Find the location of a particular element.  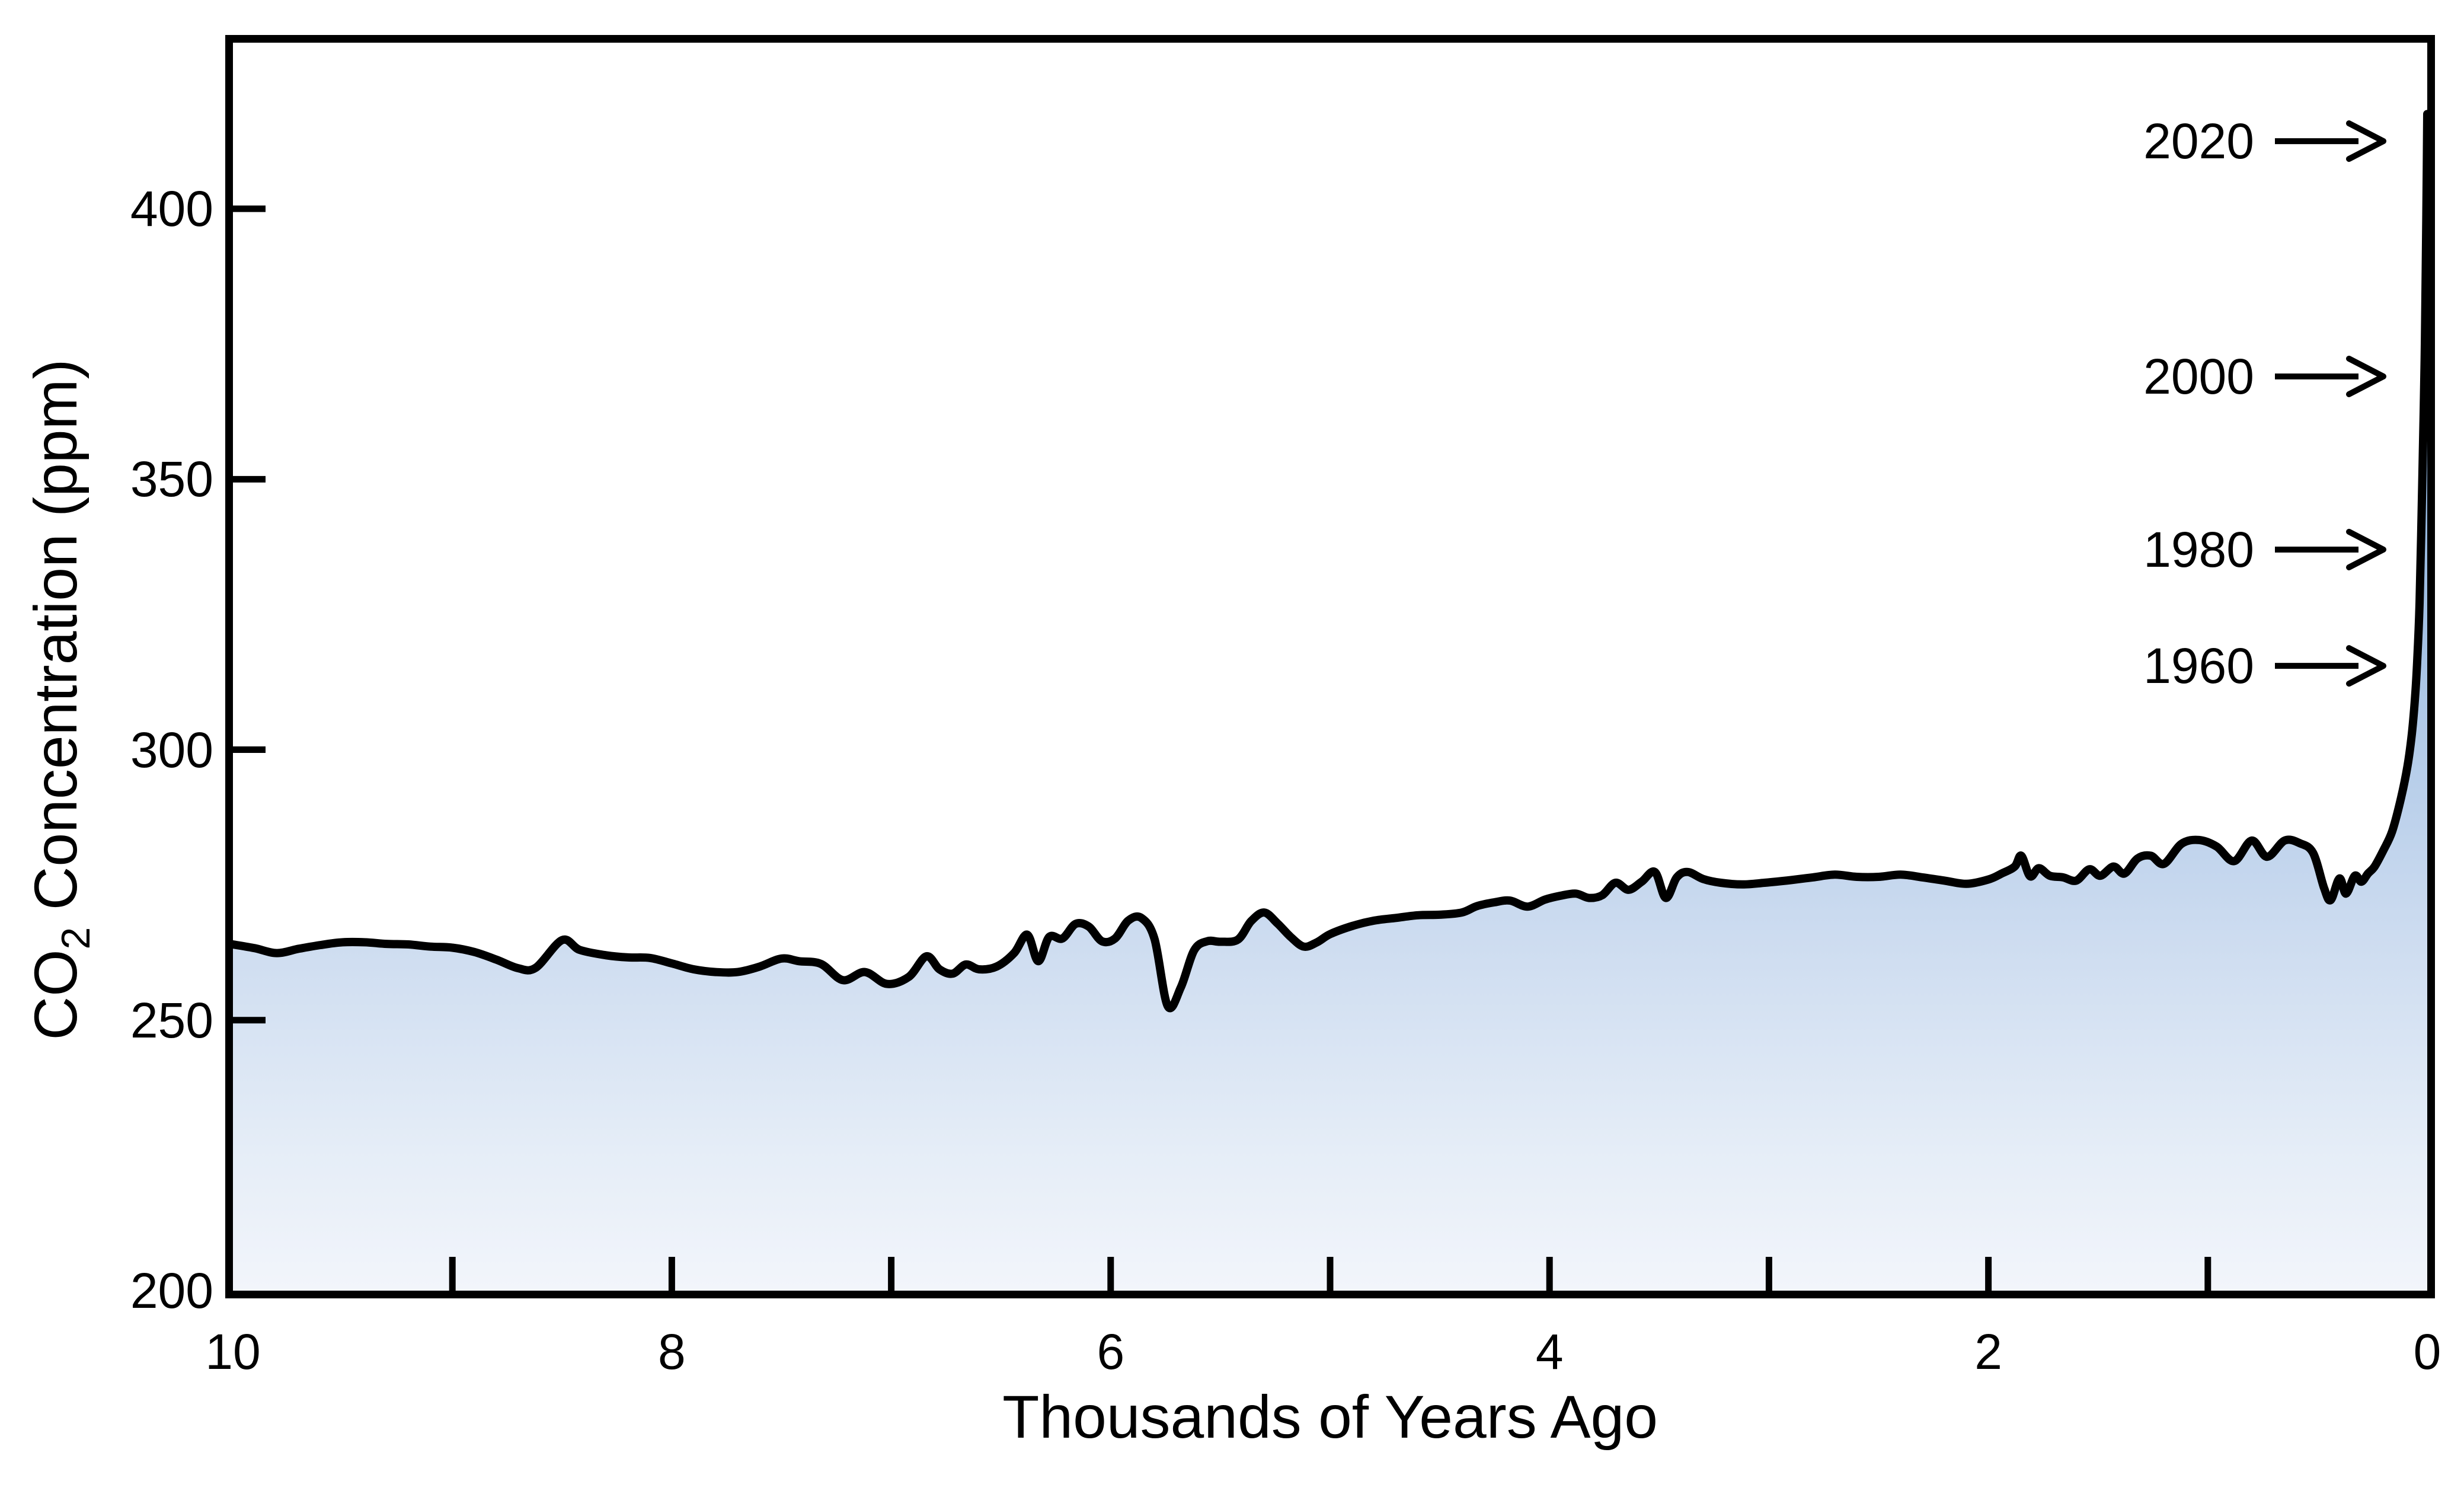

y-tick-label-400: 400 is located at coordinates (172, 209).